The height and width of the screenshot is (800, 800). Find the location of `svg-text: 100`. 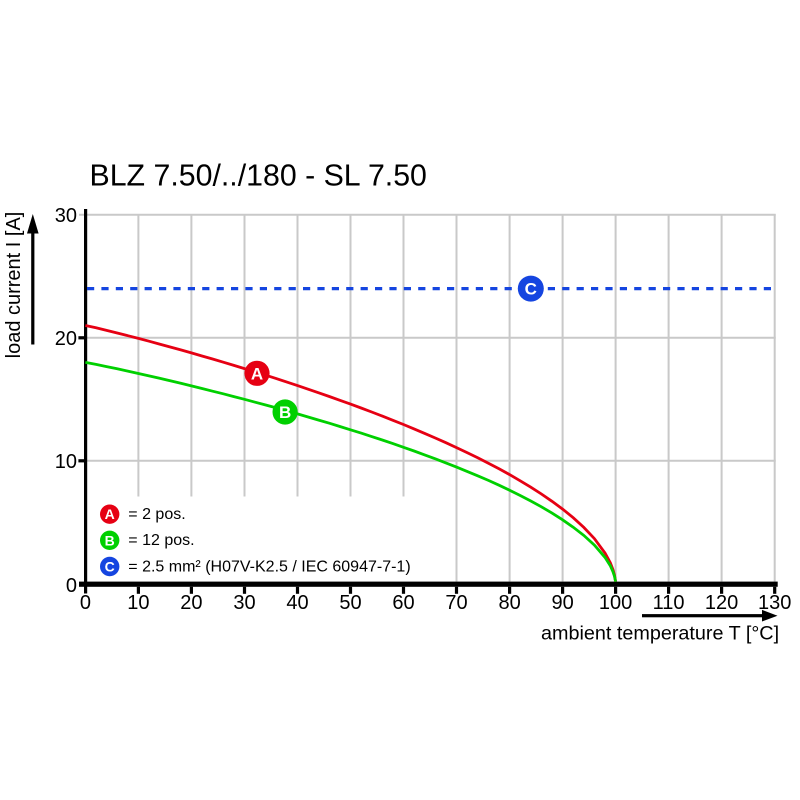

svg-text: 100 is located at coordinates (615, 603).